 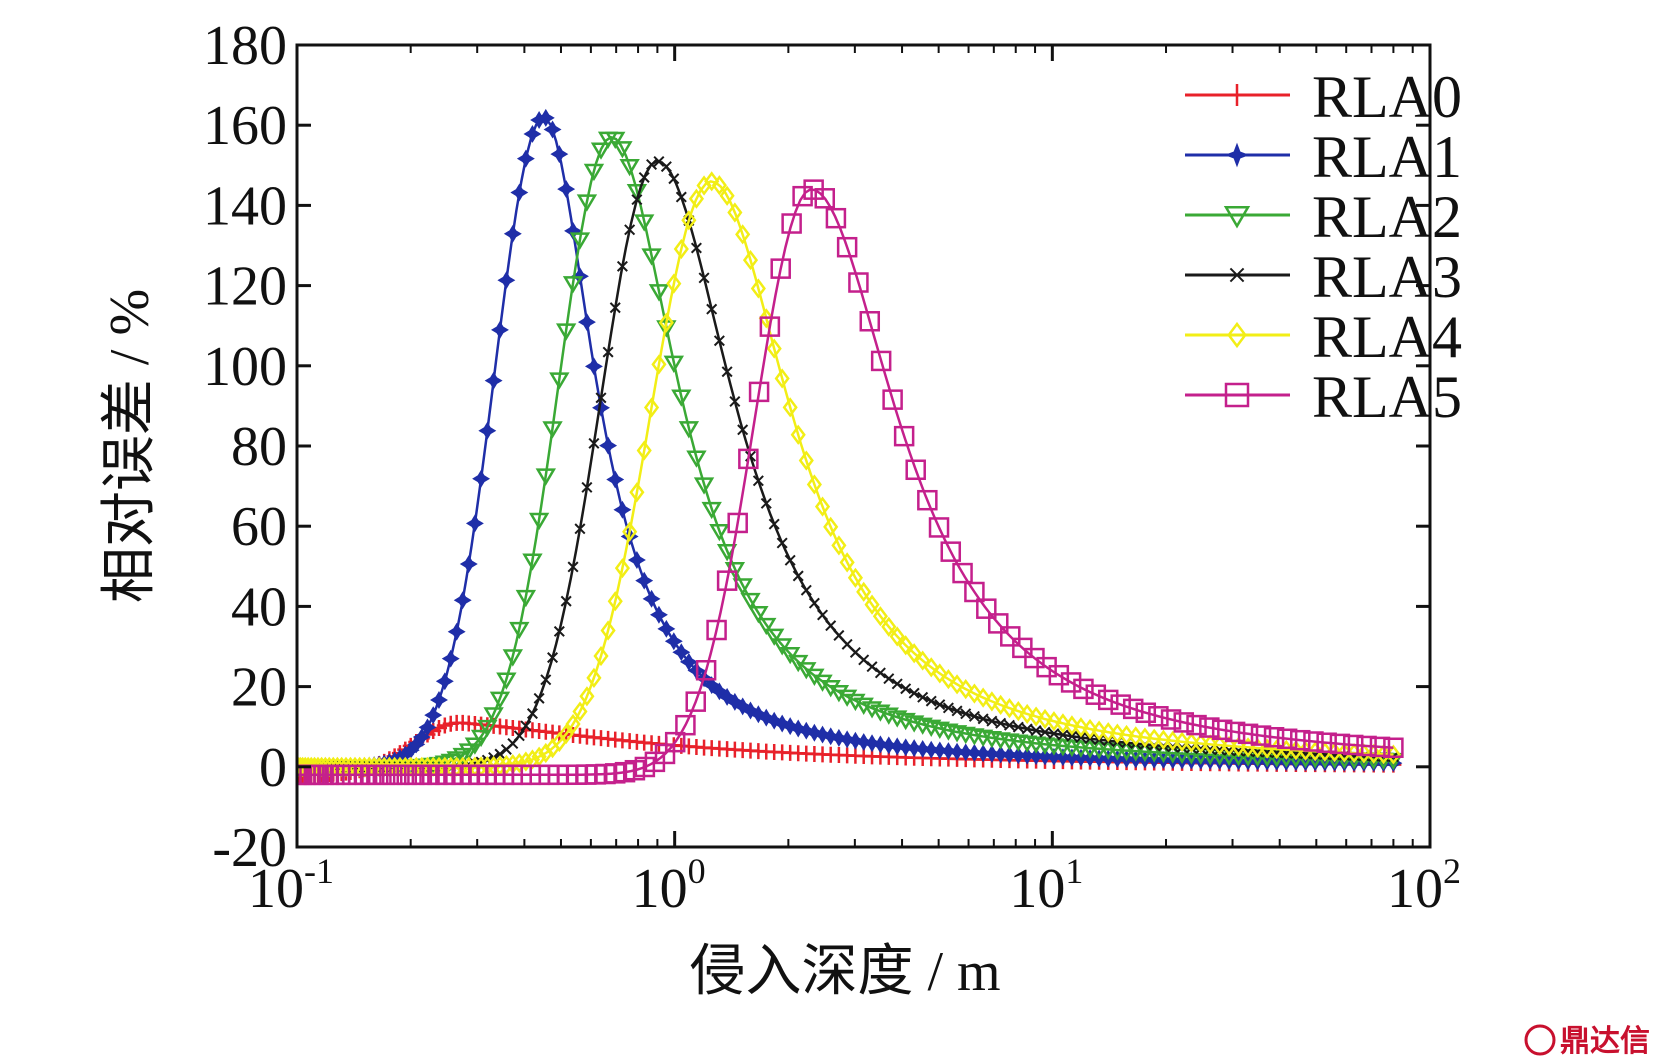 I want to click on legend-item-rla0: RLA0, so click(x=1323, y=97).